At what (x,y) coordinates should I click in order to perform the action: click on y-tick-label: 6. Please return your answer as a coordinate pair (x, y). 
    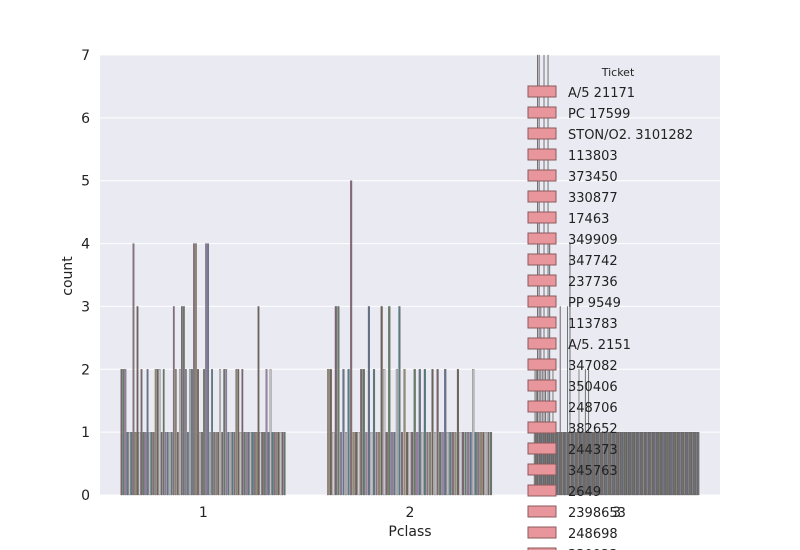
    Looking at the image, I should click on (85, 119).